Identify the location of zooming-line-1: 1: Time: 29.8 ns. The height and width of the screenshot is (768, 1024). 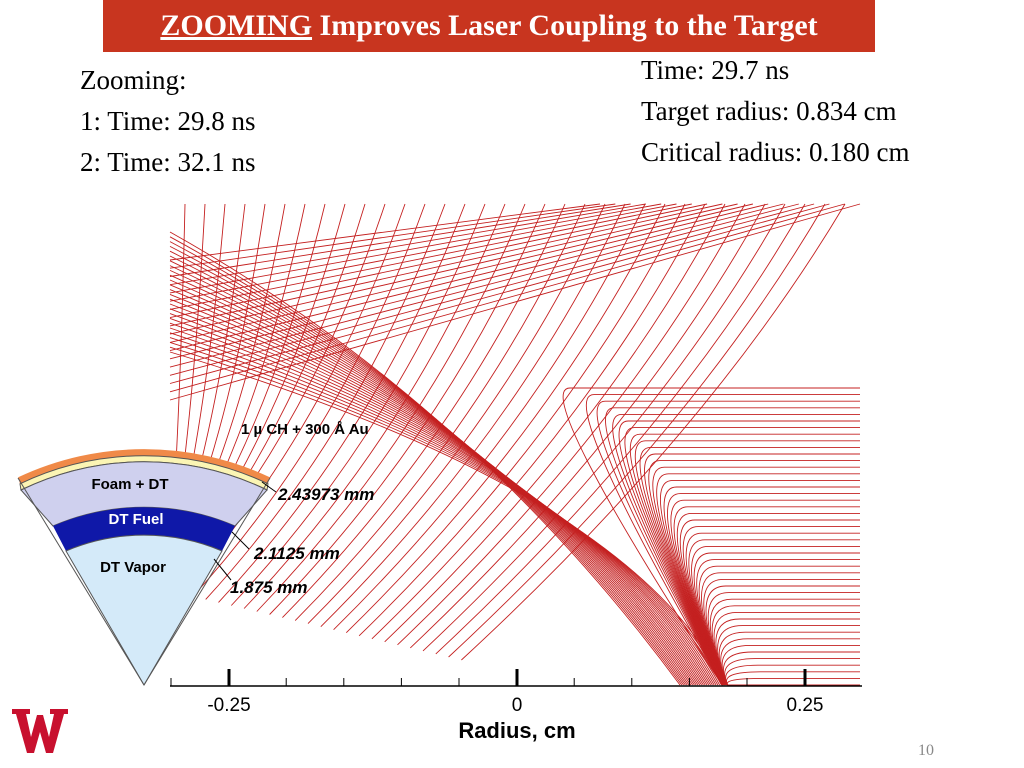
(168, 121).